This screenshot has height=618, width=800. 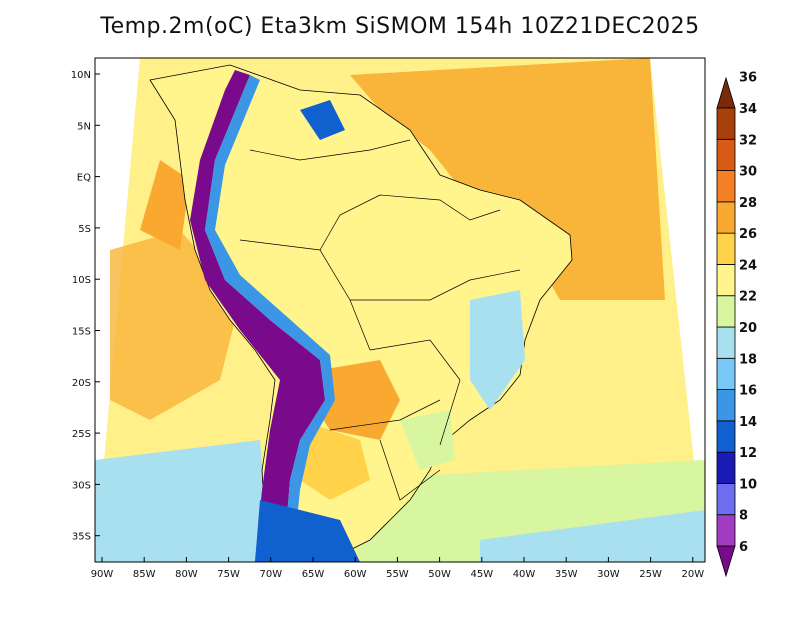 I want to click on andes-cold-spine, so click(x=257, y=316).